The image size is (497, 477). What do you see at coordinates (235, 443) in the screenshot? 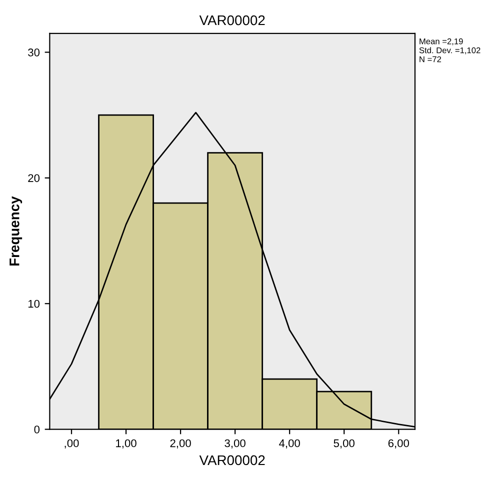
I see `x-tick-label: 3,00` at bounding box center [235, 443].